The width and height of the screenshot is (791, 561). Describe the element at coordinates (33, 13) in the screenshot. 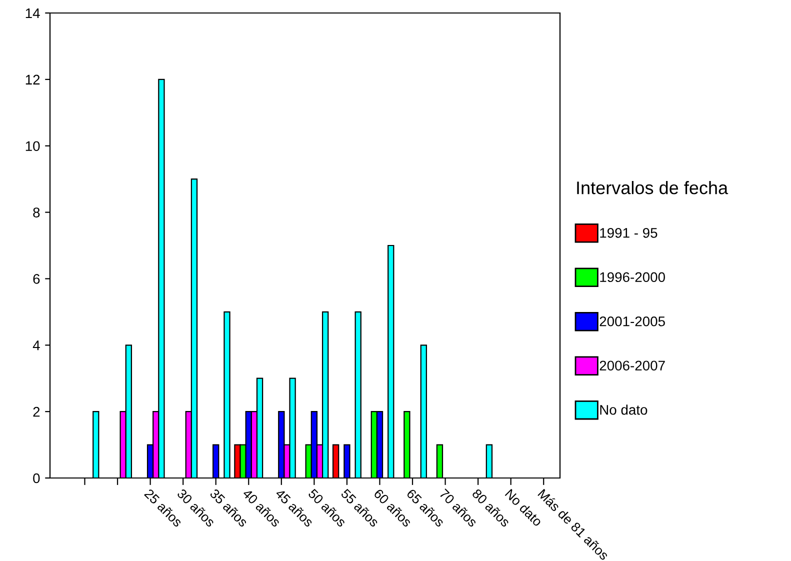

I see `y-tick-label: 14` at that location.